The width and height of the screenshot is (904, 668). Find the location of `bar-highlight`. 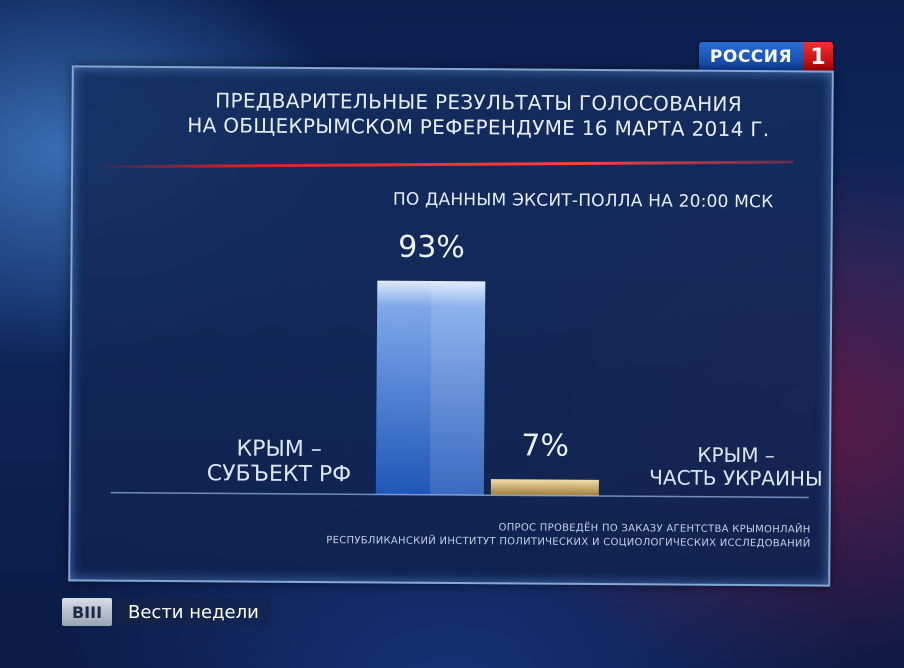

bar-highlight is located at coordinates (457, 388).